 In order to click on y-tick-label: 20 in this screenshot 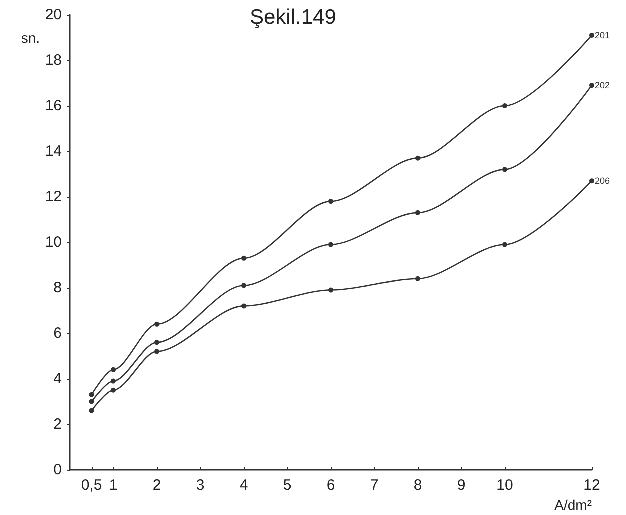, I will do `click(53, 15)`.